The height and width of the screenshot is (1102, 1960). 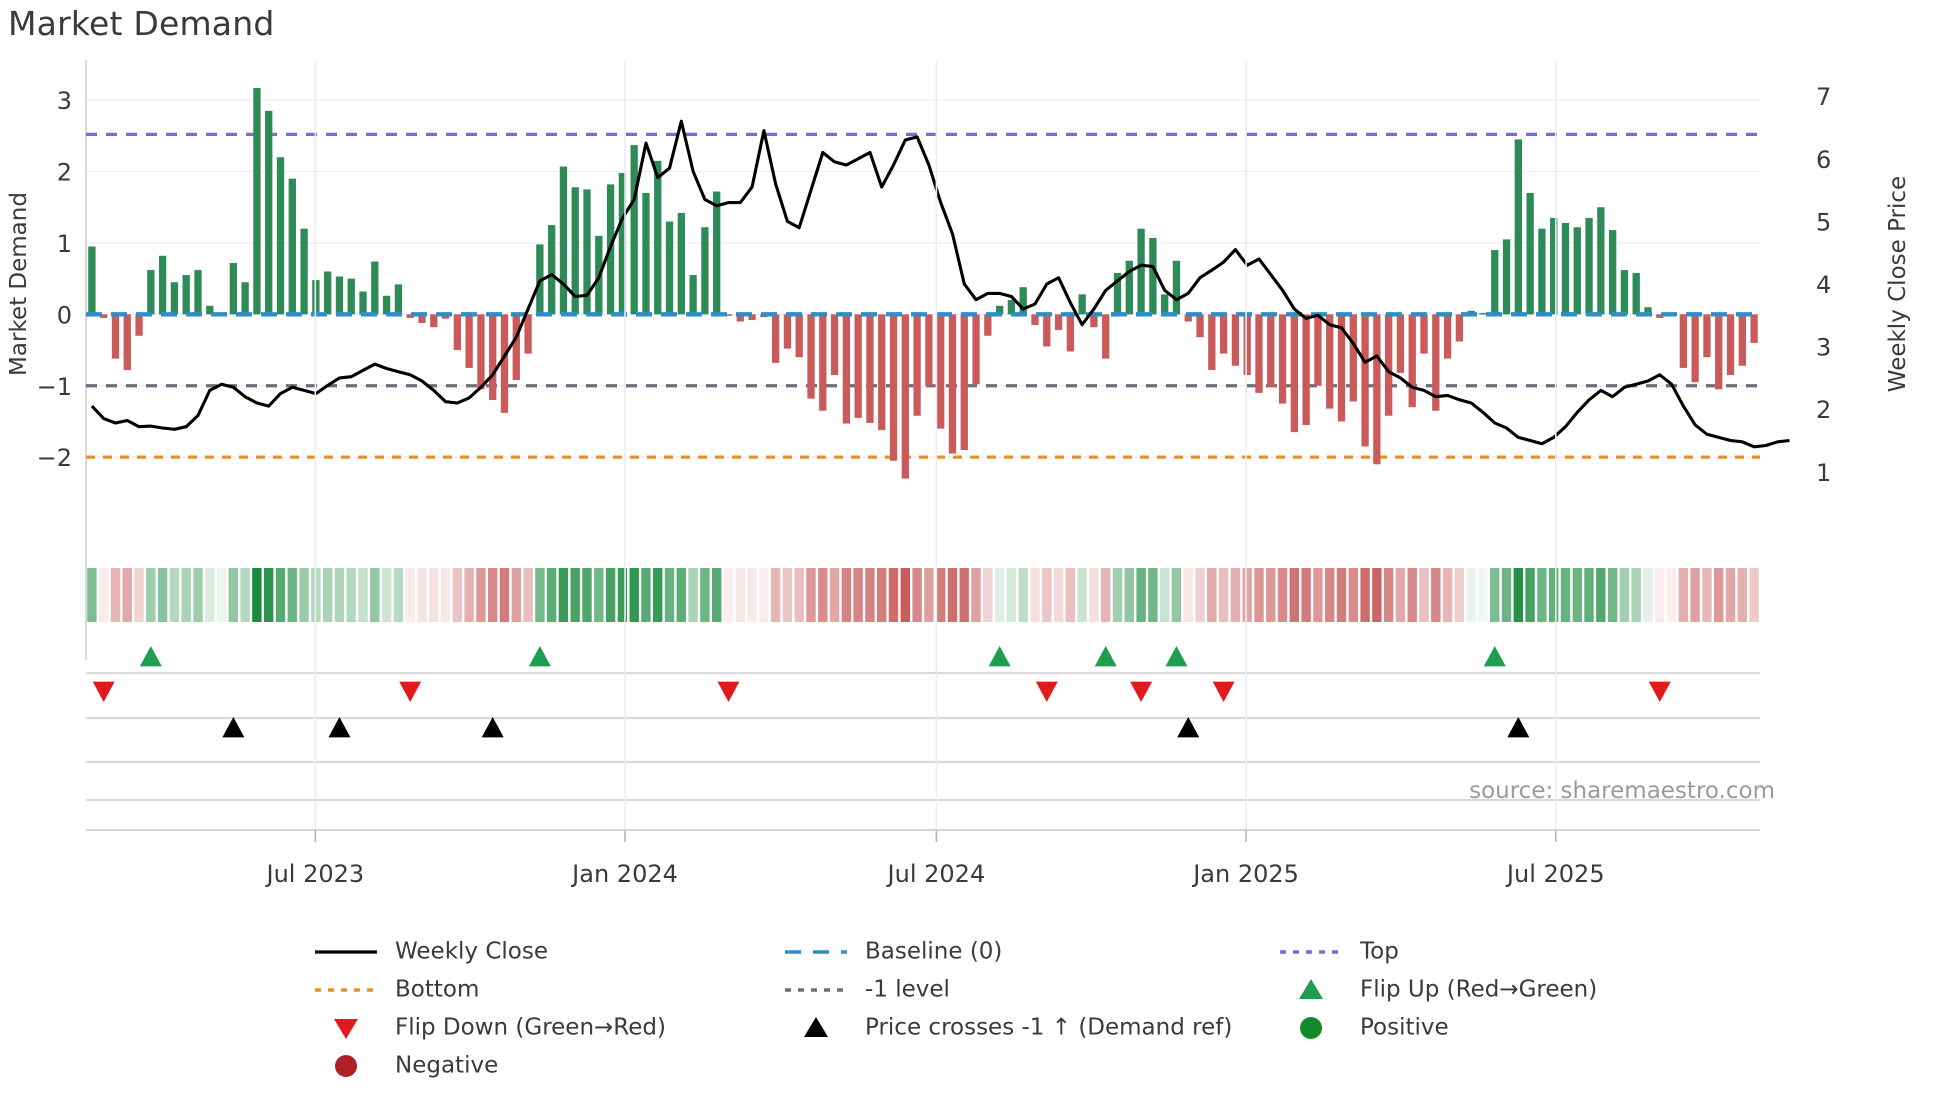 What do you see at coordinates (437, 990) in the screenshot?
I see `legend-label: Bottom` at bounding box center [437, 990].